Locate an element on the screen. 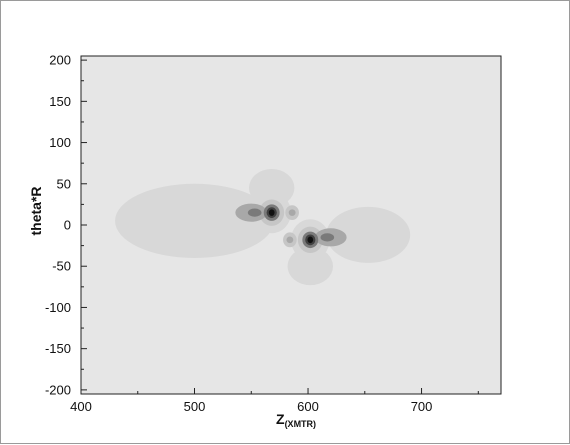 Image resolution: width=570 pixels, height=445 pixels. contour-left-lobe-outer is located at coordinates (194, 220).